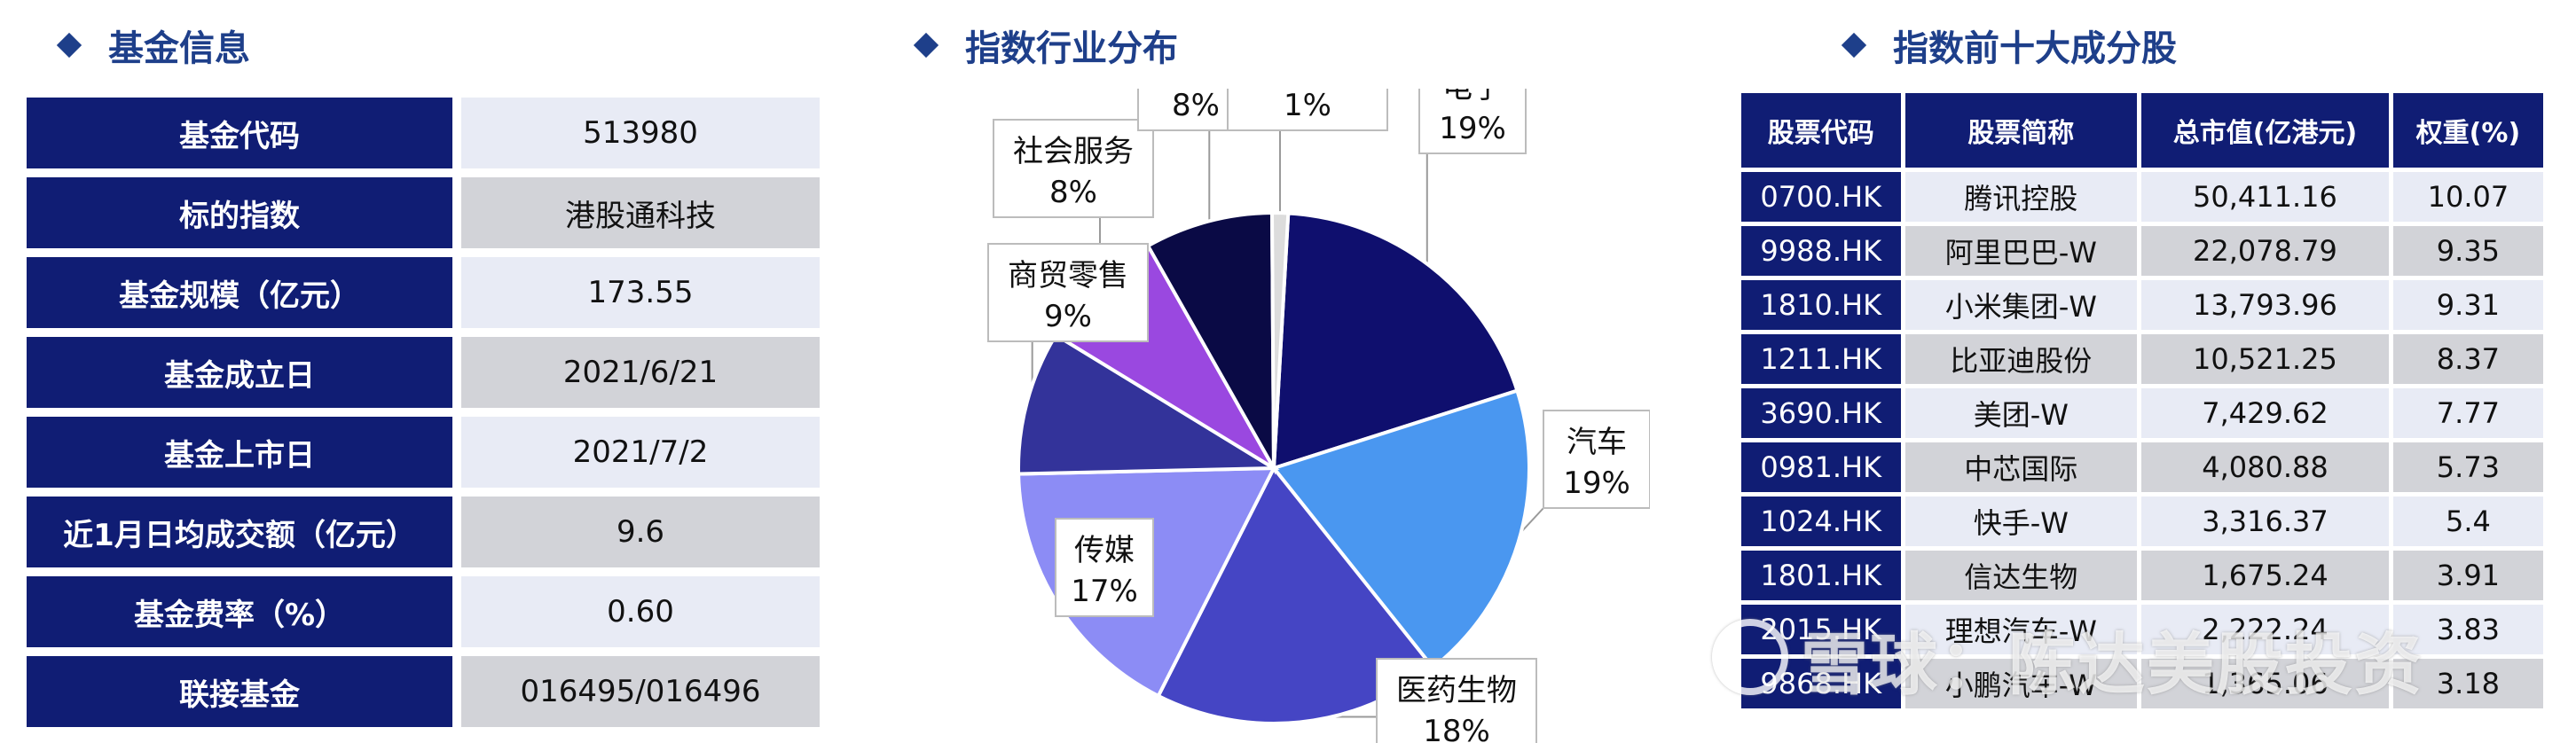  Describe the element at coordinates (2265, 630) in the screenshot. I see `holding-mcap-cell: 2,222.24` at that location.